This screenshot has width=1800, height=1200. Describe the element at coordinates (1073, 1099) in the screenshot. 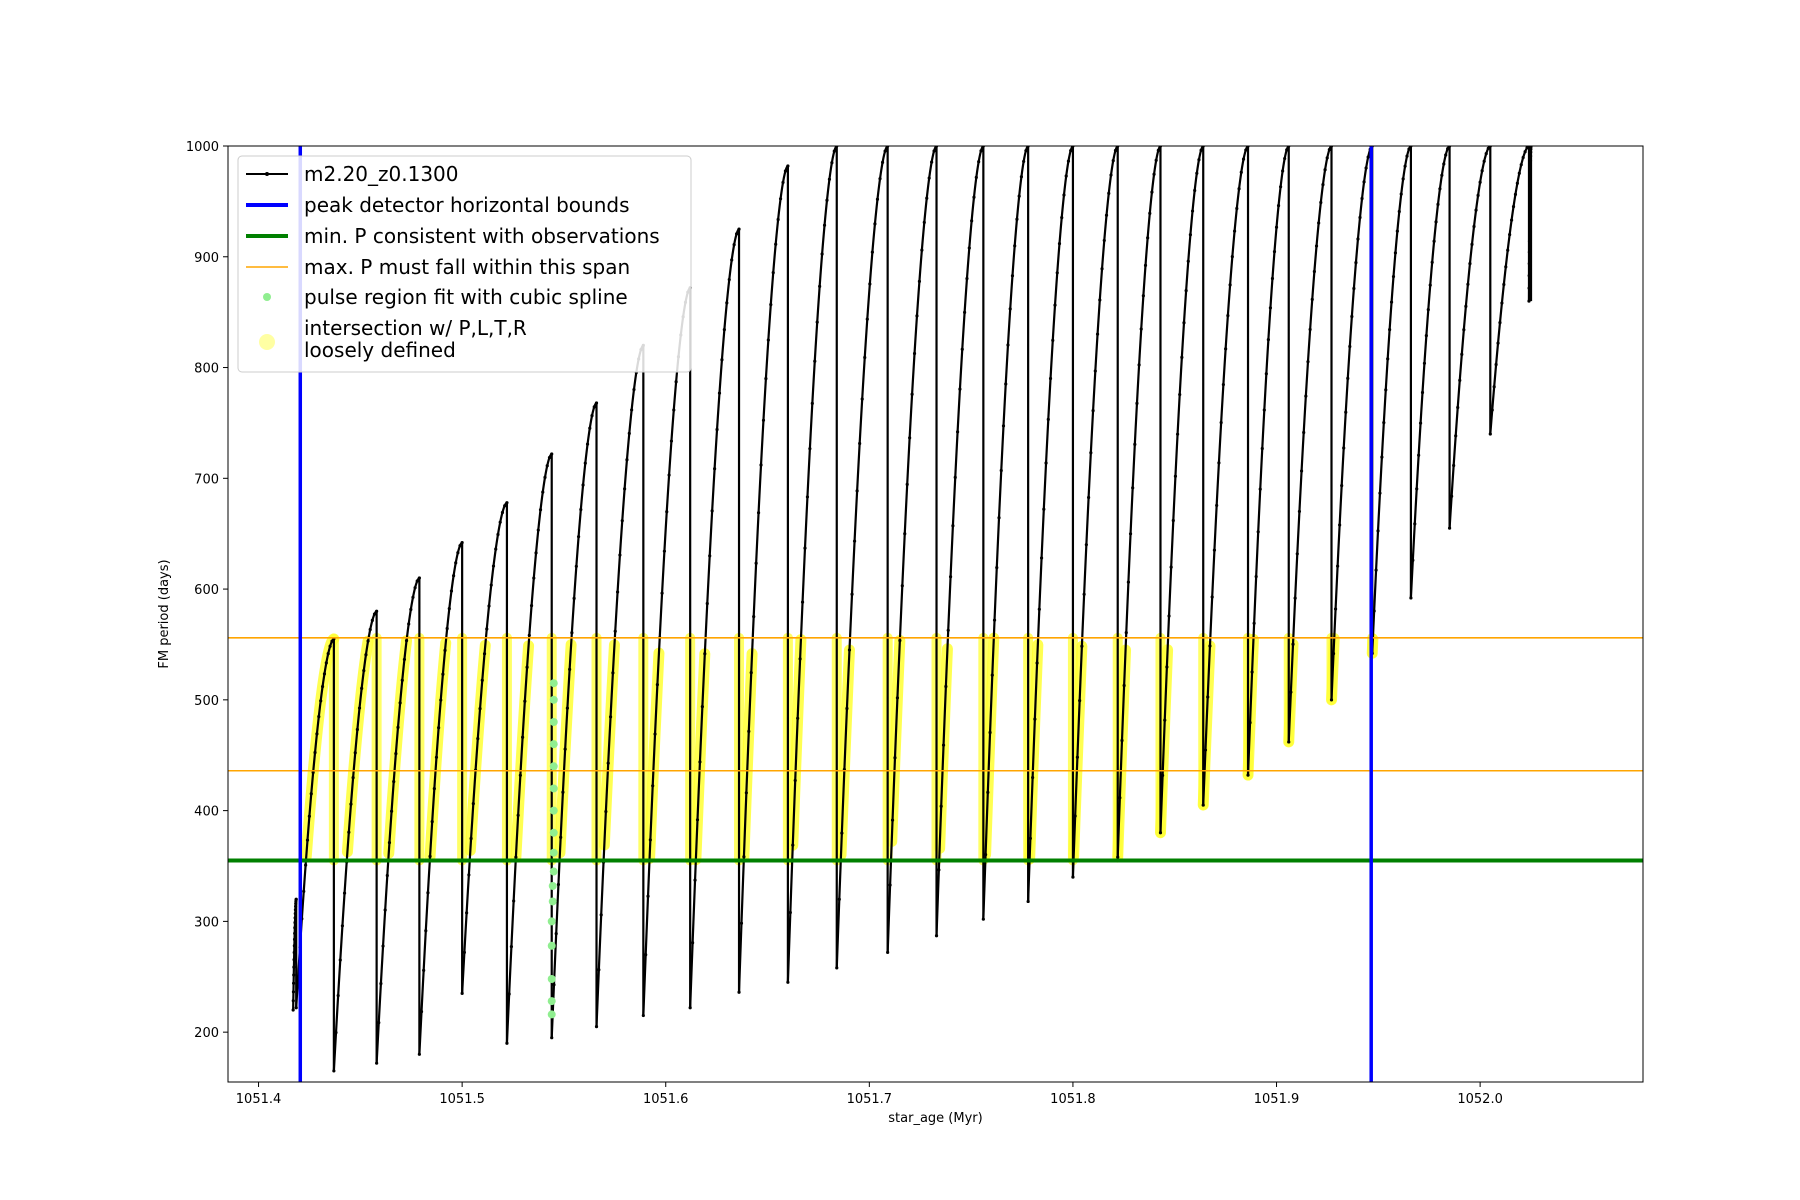

I see `x-tick-label: 1051.8` at that location.